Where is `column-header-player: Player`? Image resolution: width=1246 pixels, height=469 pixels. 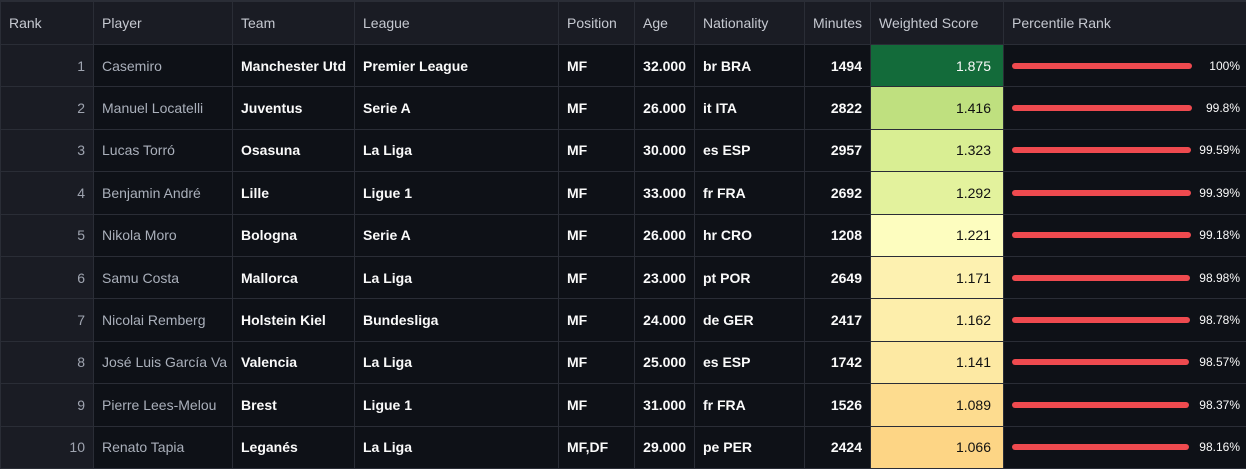
column-header-player: Player is located at coordinates (163, 23).